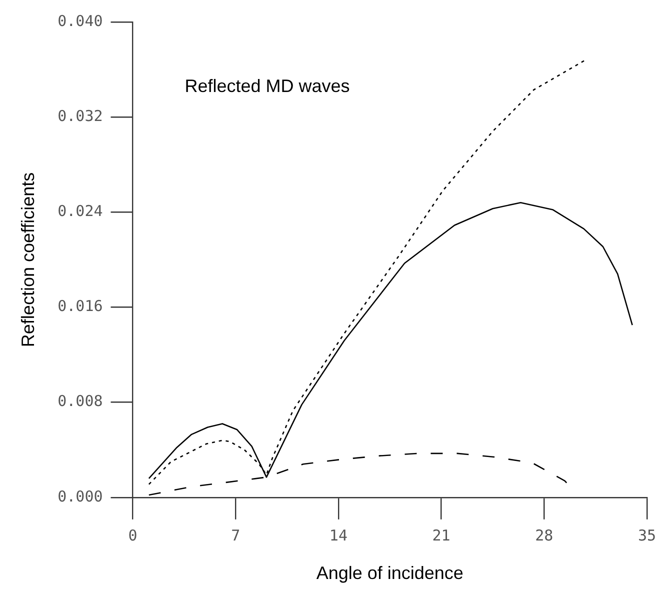 Image resolution: width=671 pixels, height=603 pixels. I want to click on y-tick-label: 0.032, so click(80, 115).